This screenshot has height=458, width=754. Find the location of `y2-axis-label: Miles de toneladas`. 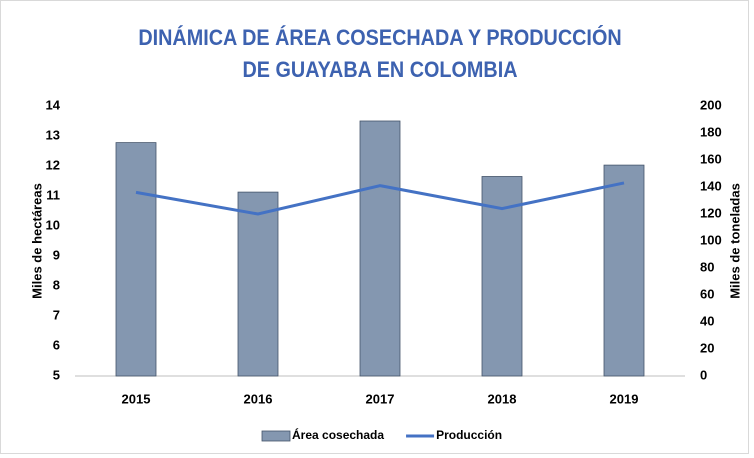

y2-axis-label: Miles de toneladas is located at coordinates (734, 241).